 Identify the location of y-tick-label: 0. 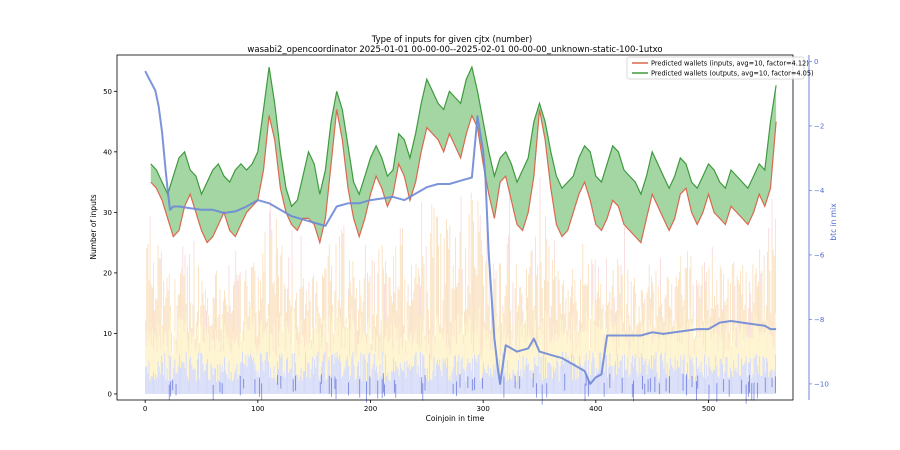
(110, 394).